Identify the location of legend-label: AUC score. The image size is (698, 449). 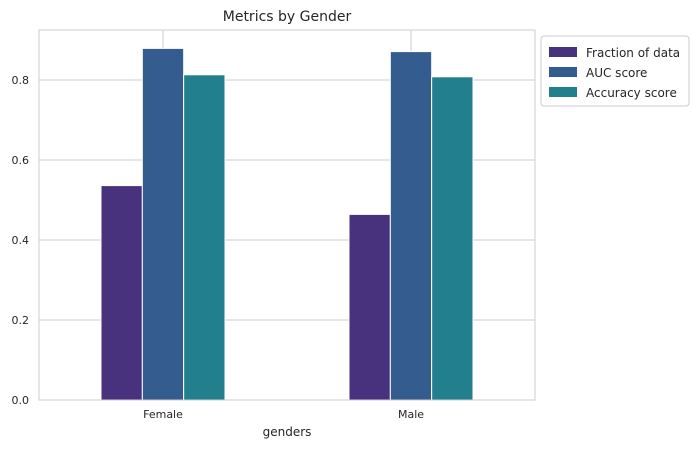
(616, 73).